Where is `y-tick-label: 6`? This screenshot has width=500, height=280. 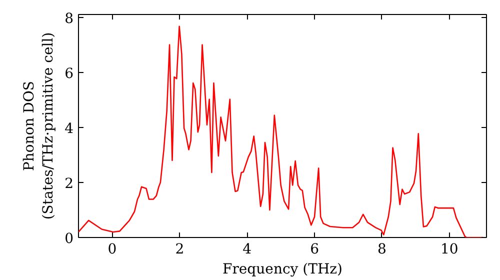 y-tick-label: 6 is located at coordinates (69, 74).